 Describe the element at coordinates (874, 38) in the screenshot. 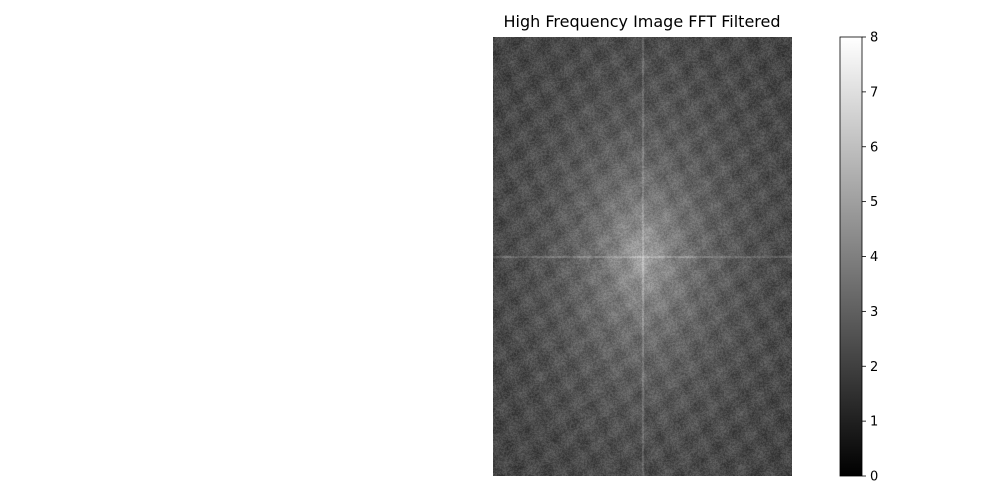

I see `colorbar-tick-label: 8` at that location.